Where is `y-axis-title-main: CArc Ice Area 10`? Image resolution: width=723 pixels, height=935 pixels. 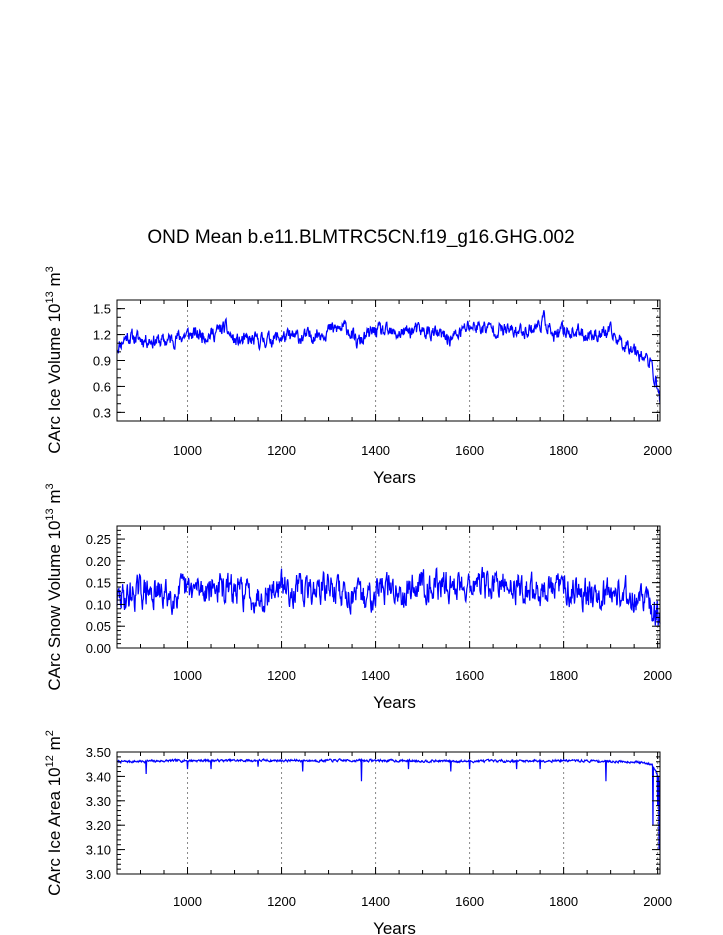
y-axis-title-main: CArc Ice Area 10 is located at coordinates (54, 831).